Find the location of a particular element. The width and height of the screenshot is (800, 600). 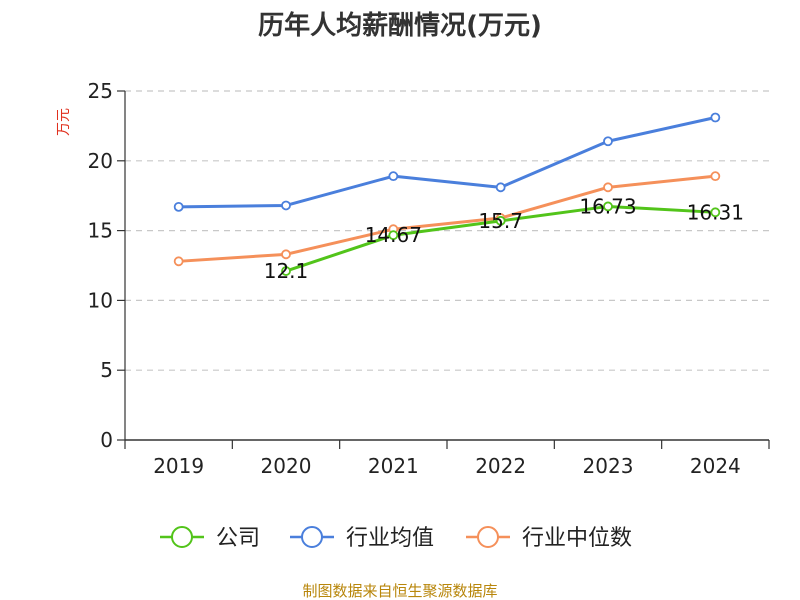

data-label: 16.31 is located at coordinates (715, 212).